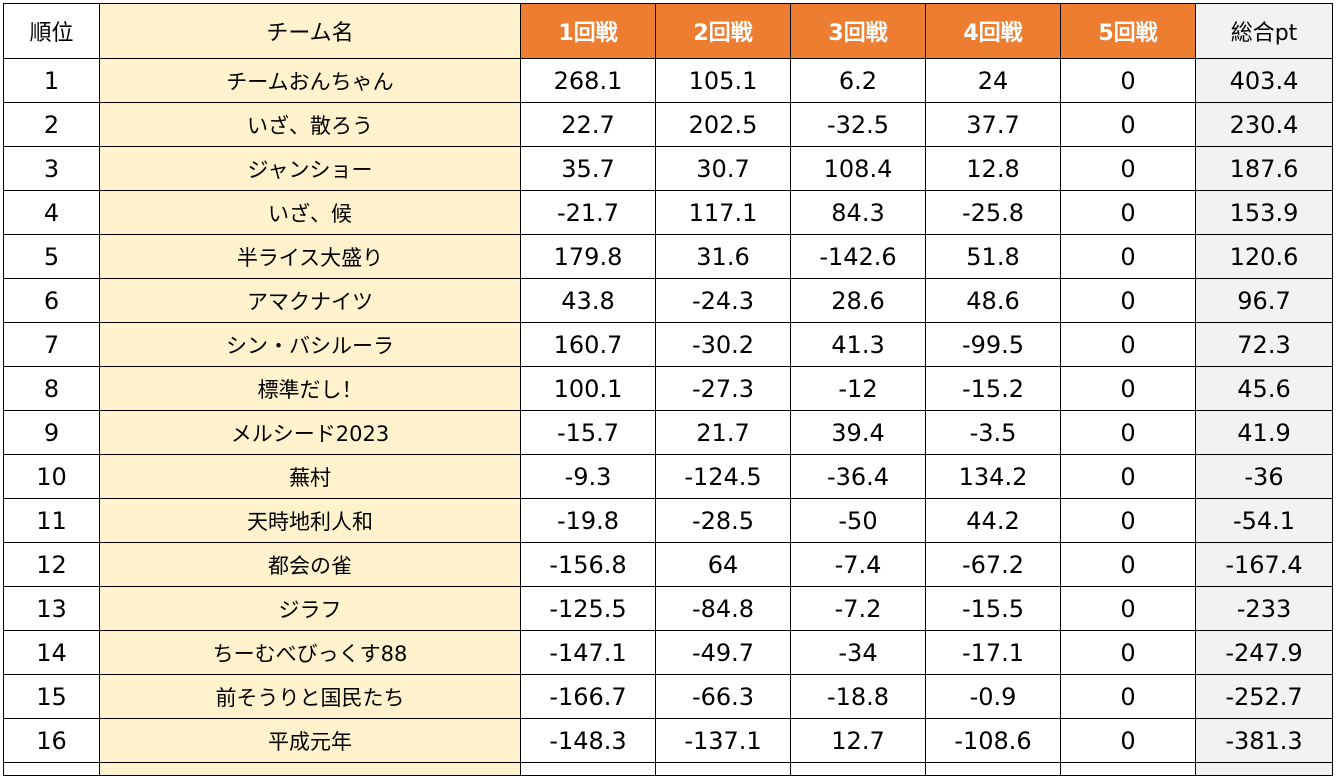  I want to click on round-1-score-cell: -19.8, so click(588, 520).